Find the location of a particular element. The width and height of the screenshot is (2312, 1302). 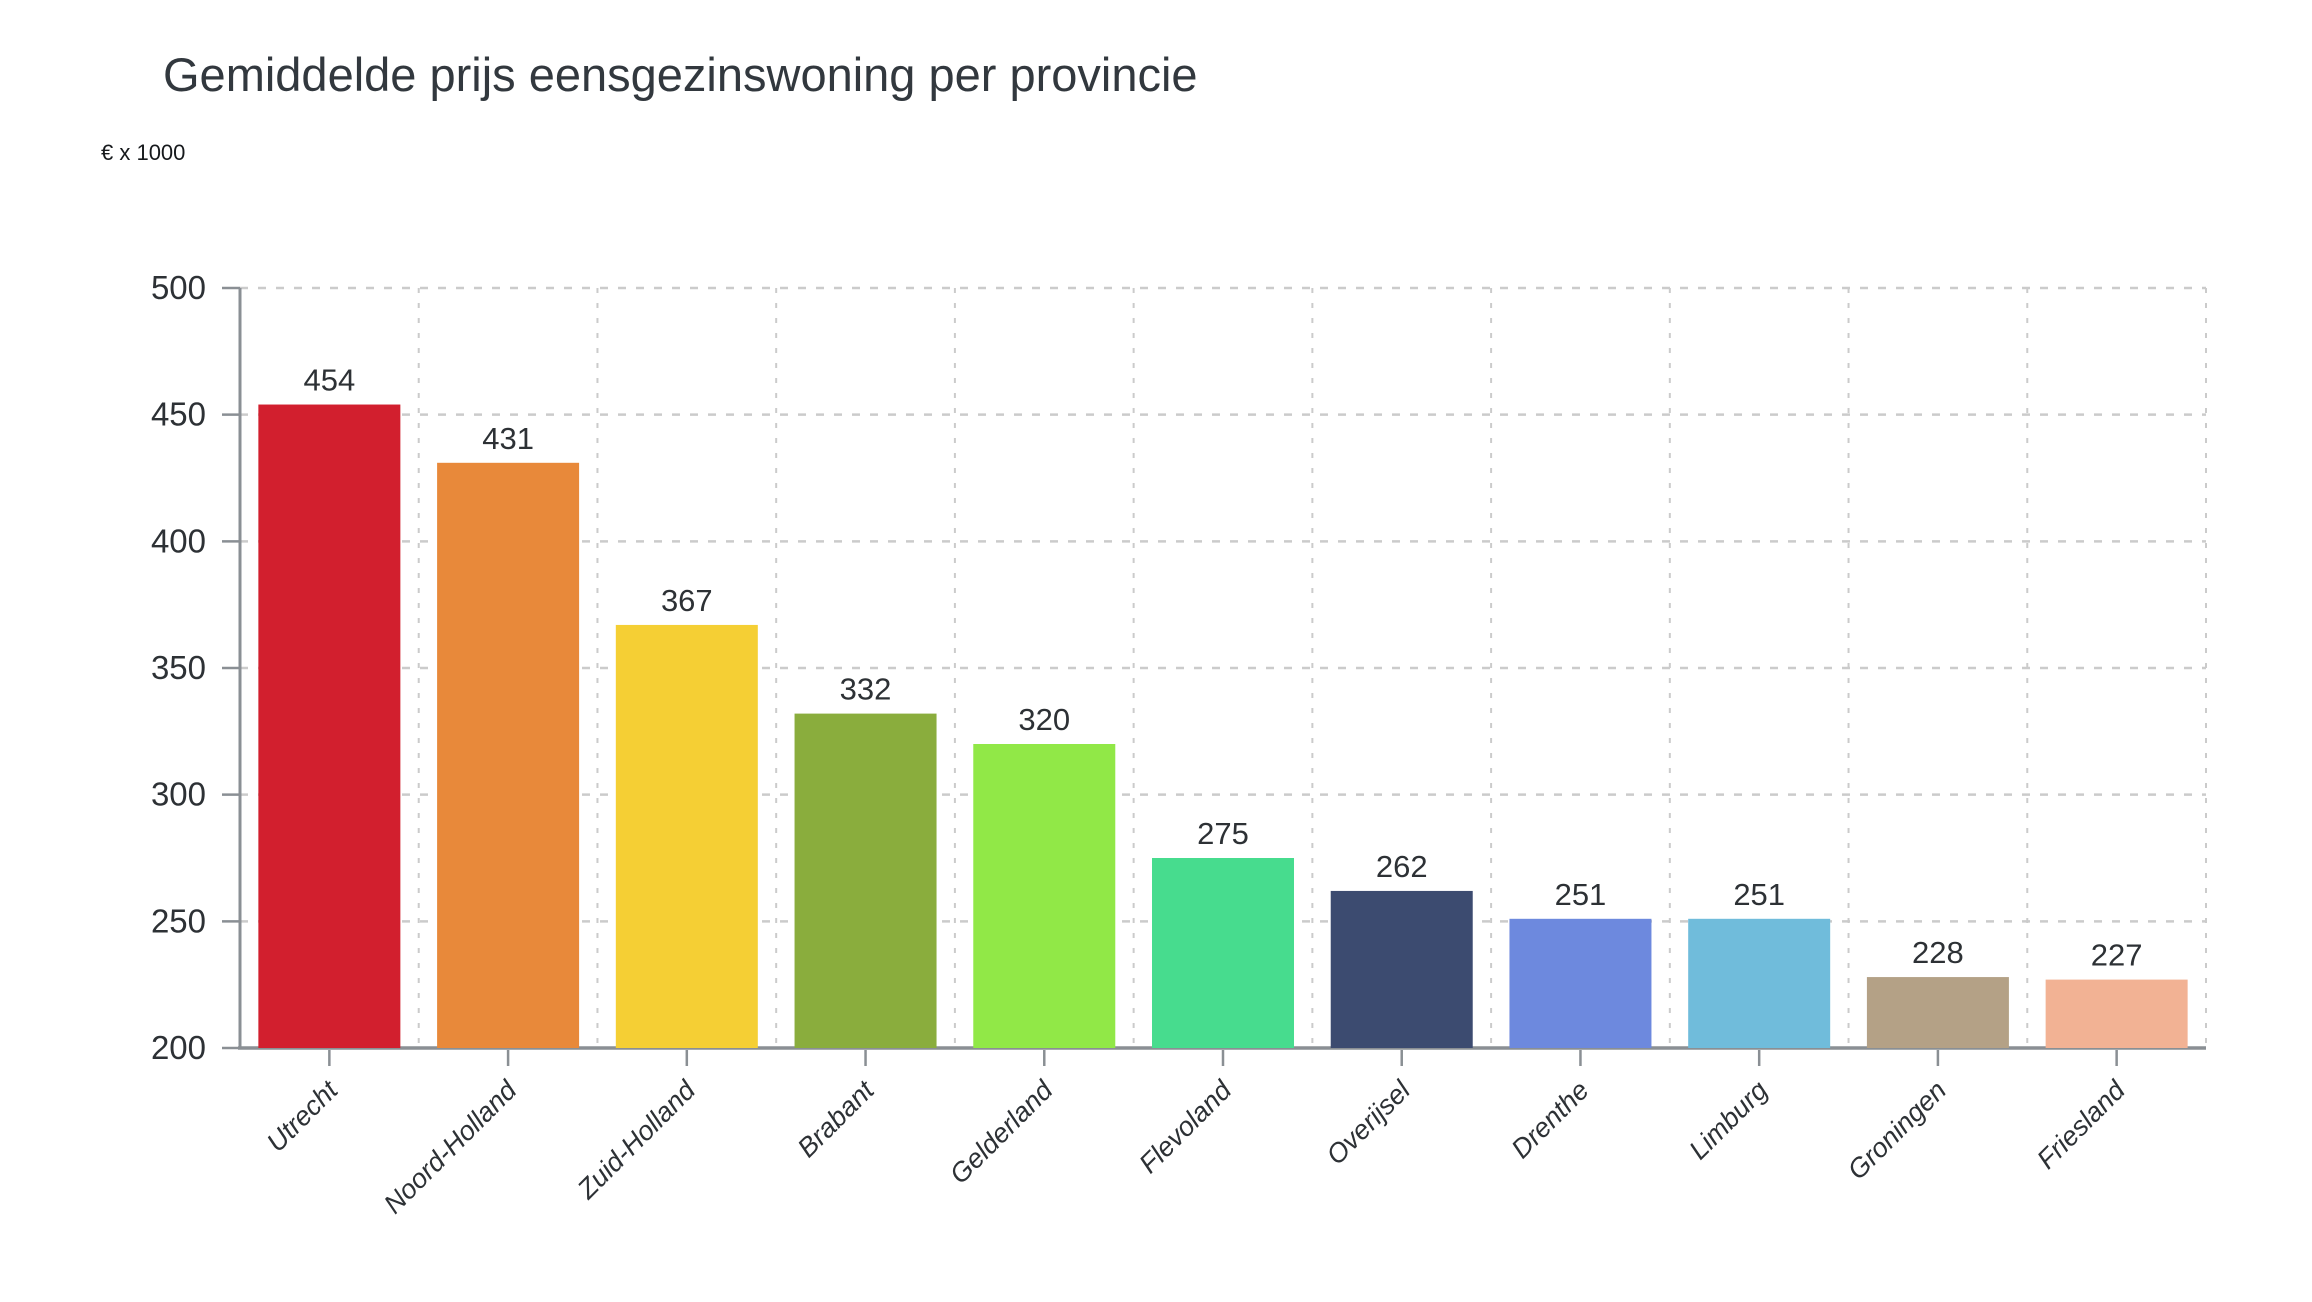

y-axis-tick-label-350: 350 is located at coordinates (178, 667).